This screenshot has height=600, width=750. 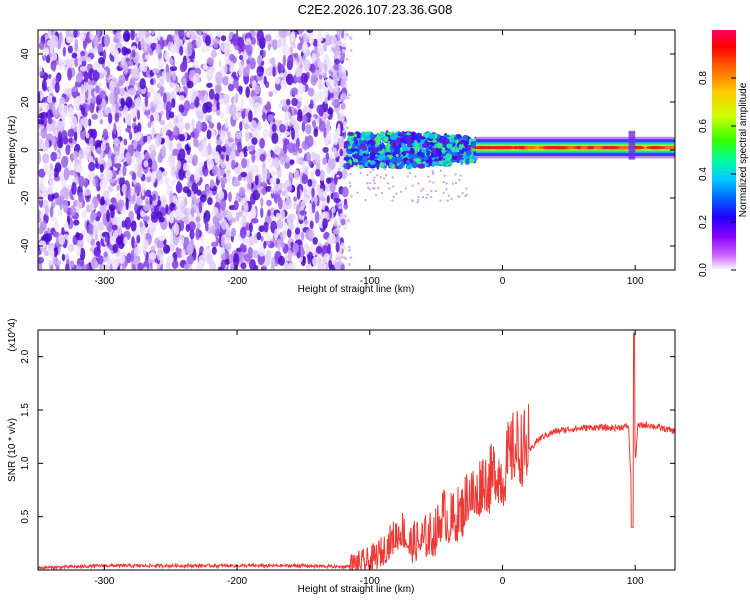 I want to click on page-title: C2E2.2026.107.23.36.G08, so click(x=375, y=9).